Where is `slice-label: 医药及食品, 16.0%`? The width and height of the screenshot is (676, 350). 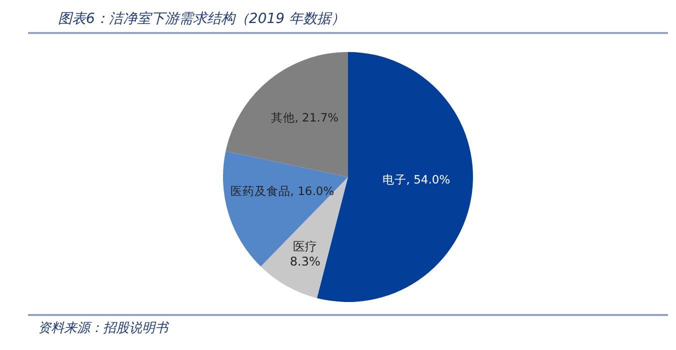
slice-label: 医药及食品, 16.0% is located at coordinates (282, 191).